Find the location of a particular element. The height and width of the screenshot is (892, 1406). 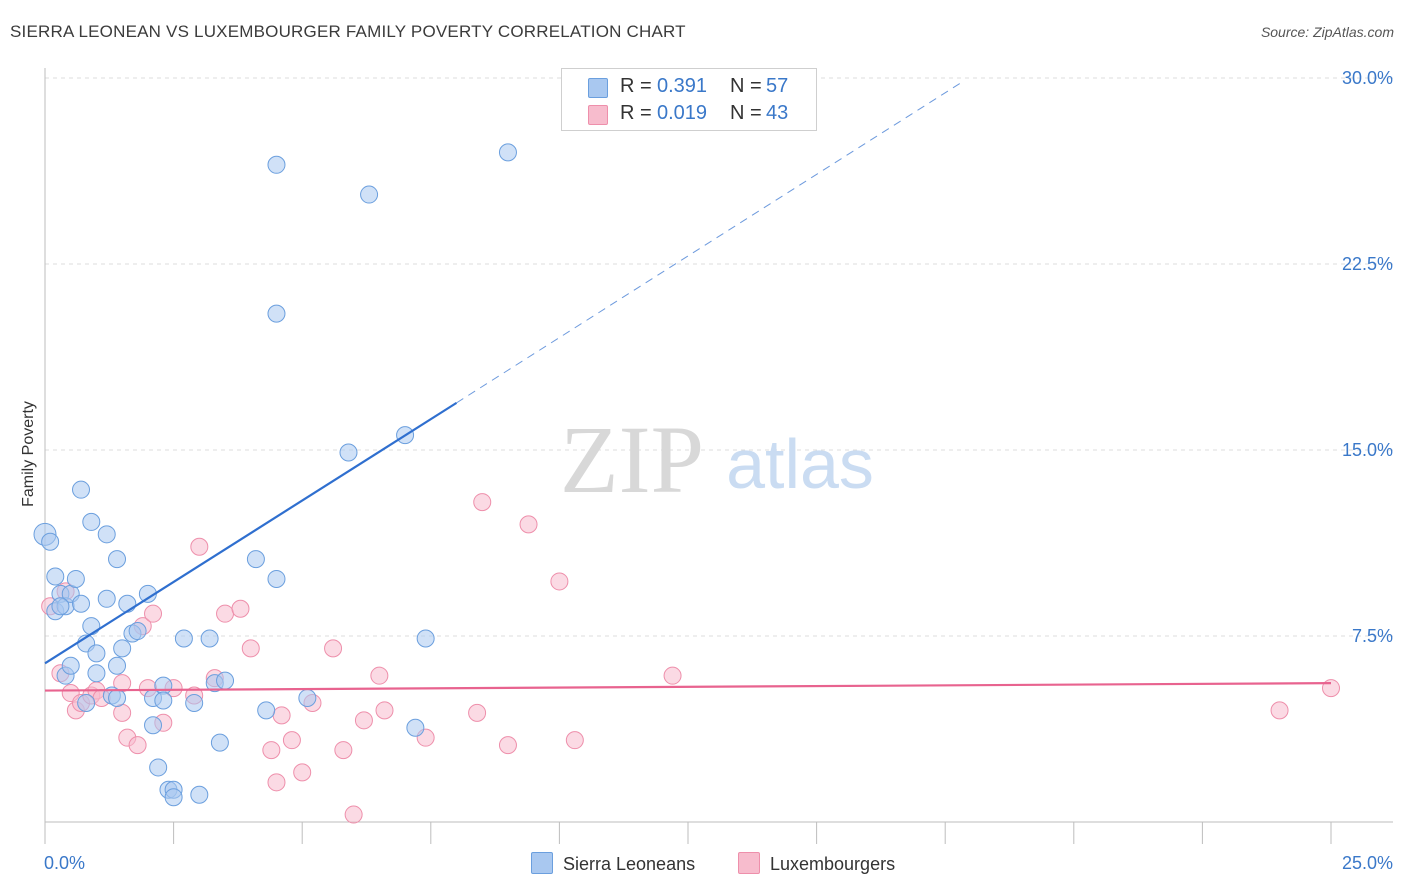

correlation-legend: R = 0.391 N = 57 R = 0.019 N = 43 is located at coordinates (689, 99).